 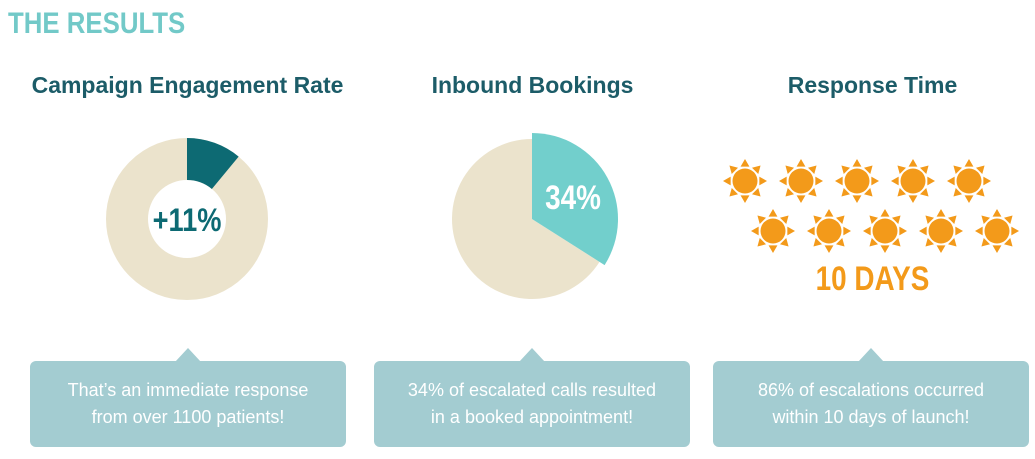 I want to click on callout-line: That’s an immediate response, so click(x=188, y=390).